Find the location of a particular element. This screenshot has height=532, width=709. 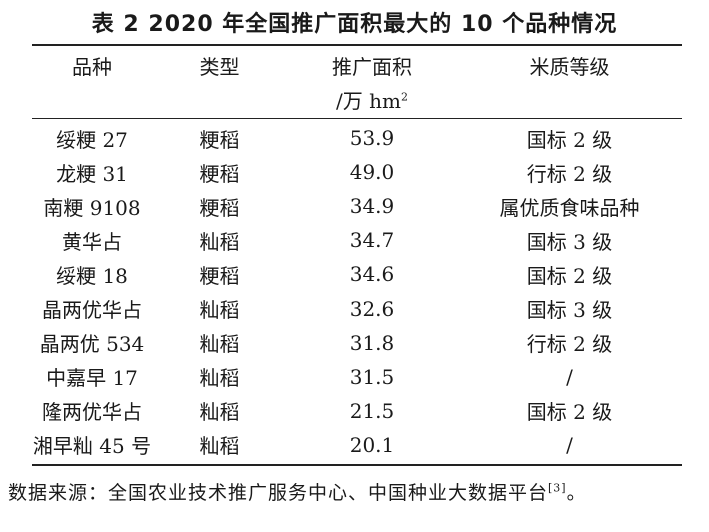

top-rule is located at coordinates (357, 45).